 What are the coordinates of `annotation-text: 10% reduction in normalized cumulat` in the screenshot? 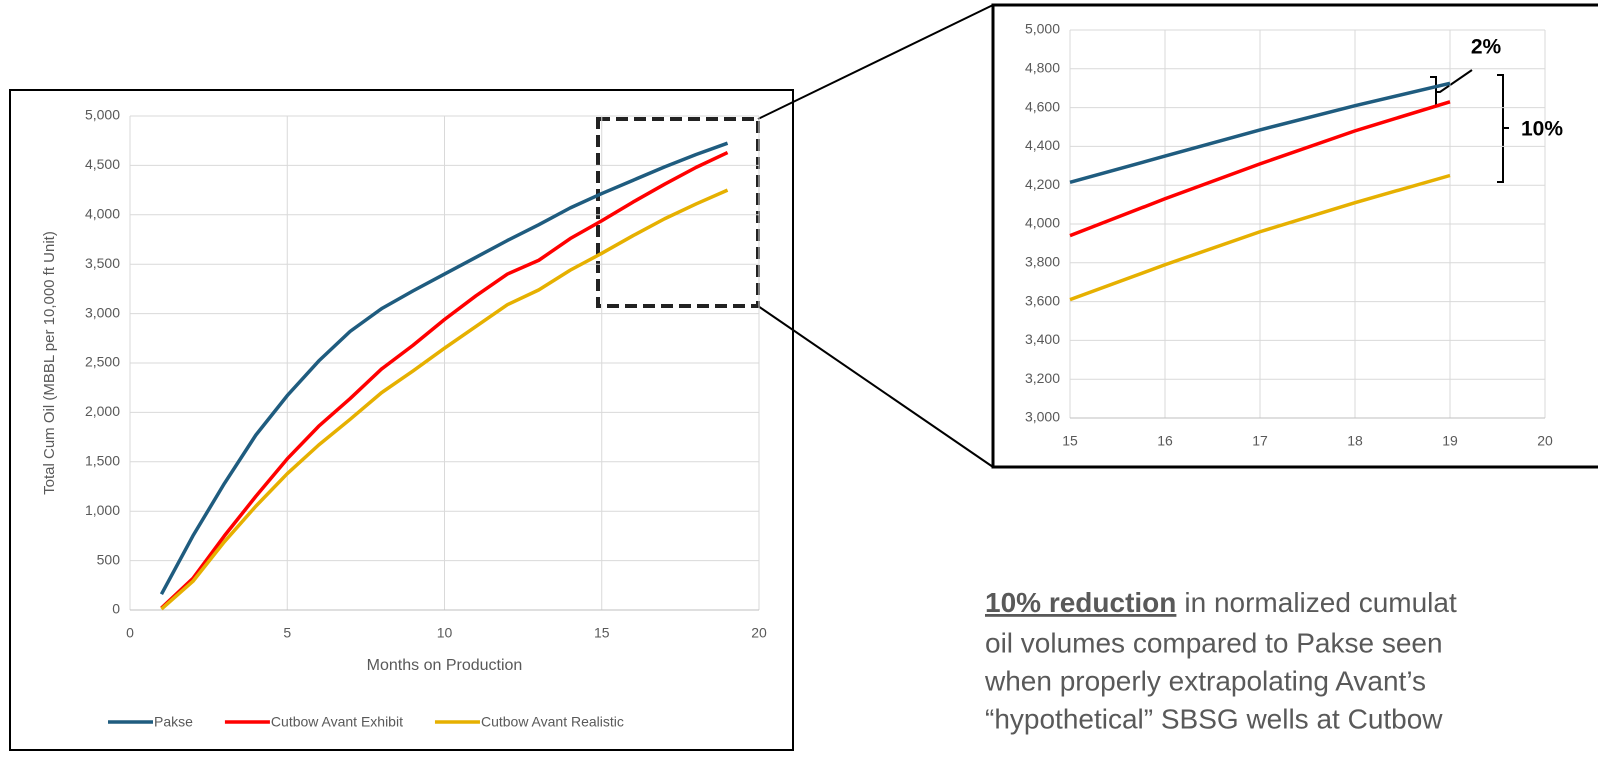 It's located at (1221, 602).